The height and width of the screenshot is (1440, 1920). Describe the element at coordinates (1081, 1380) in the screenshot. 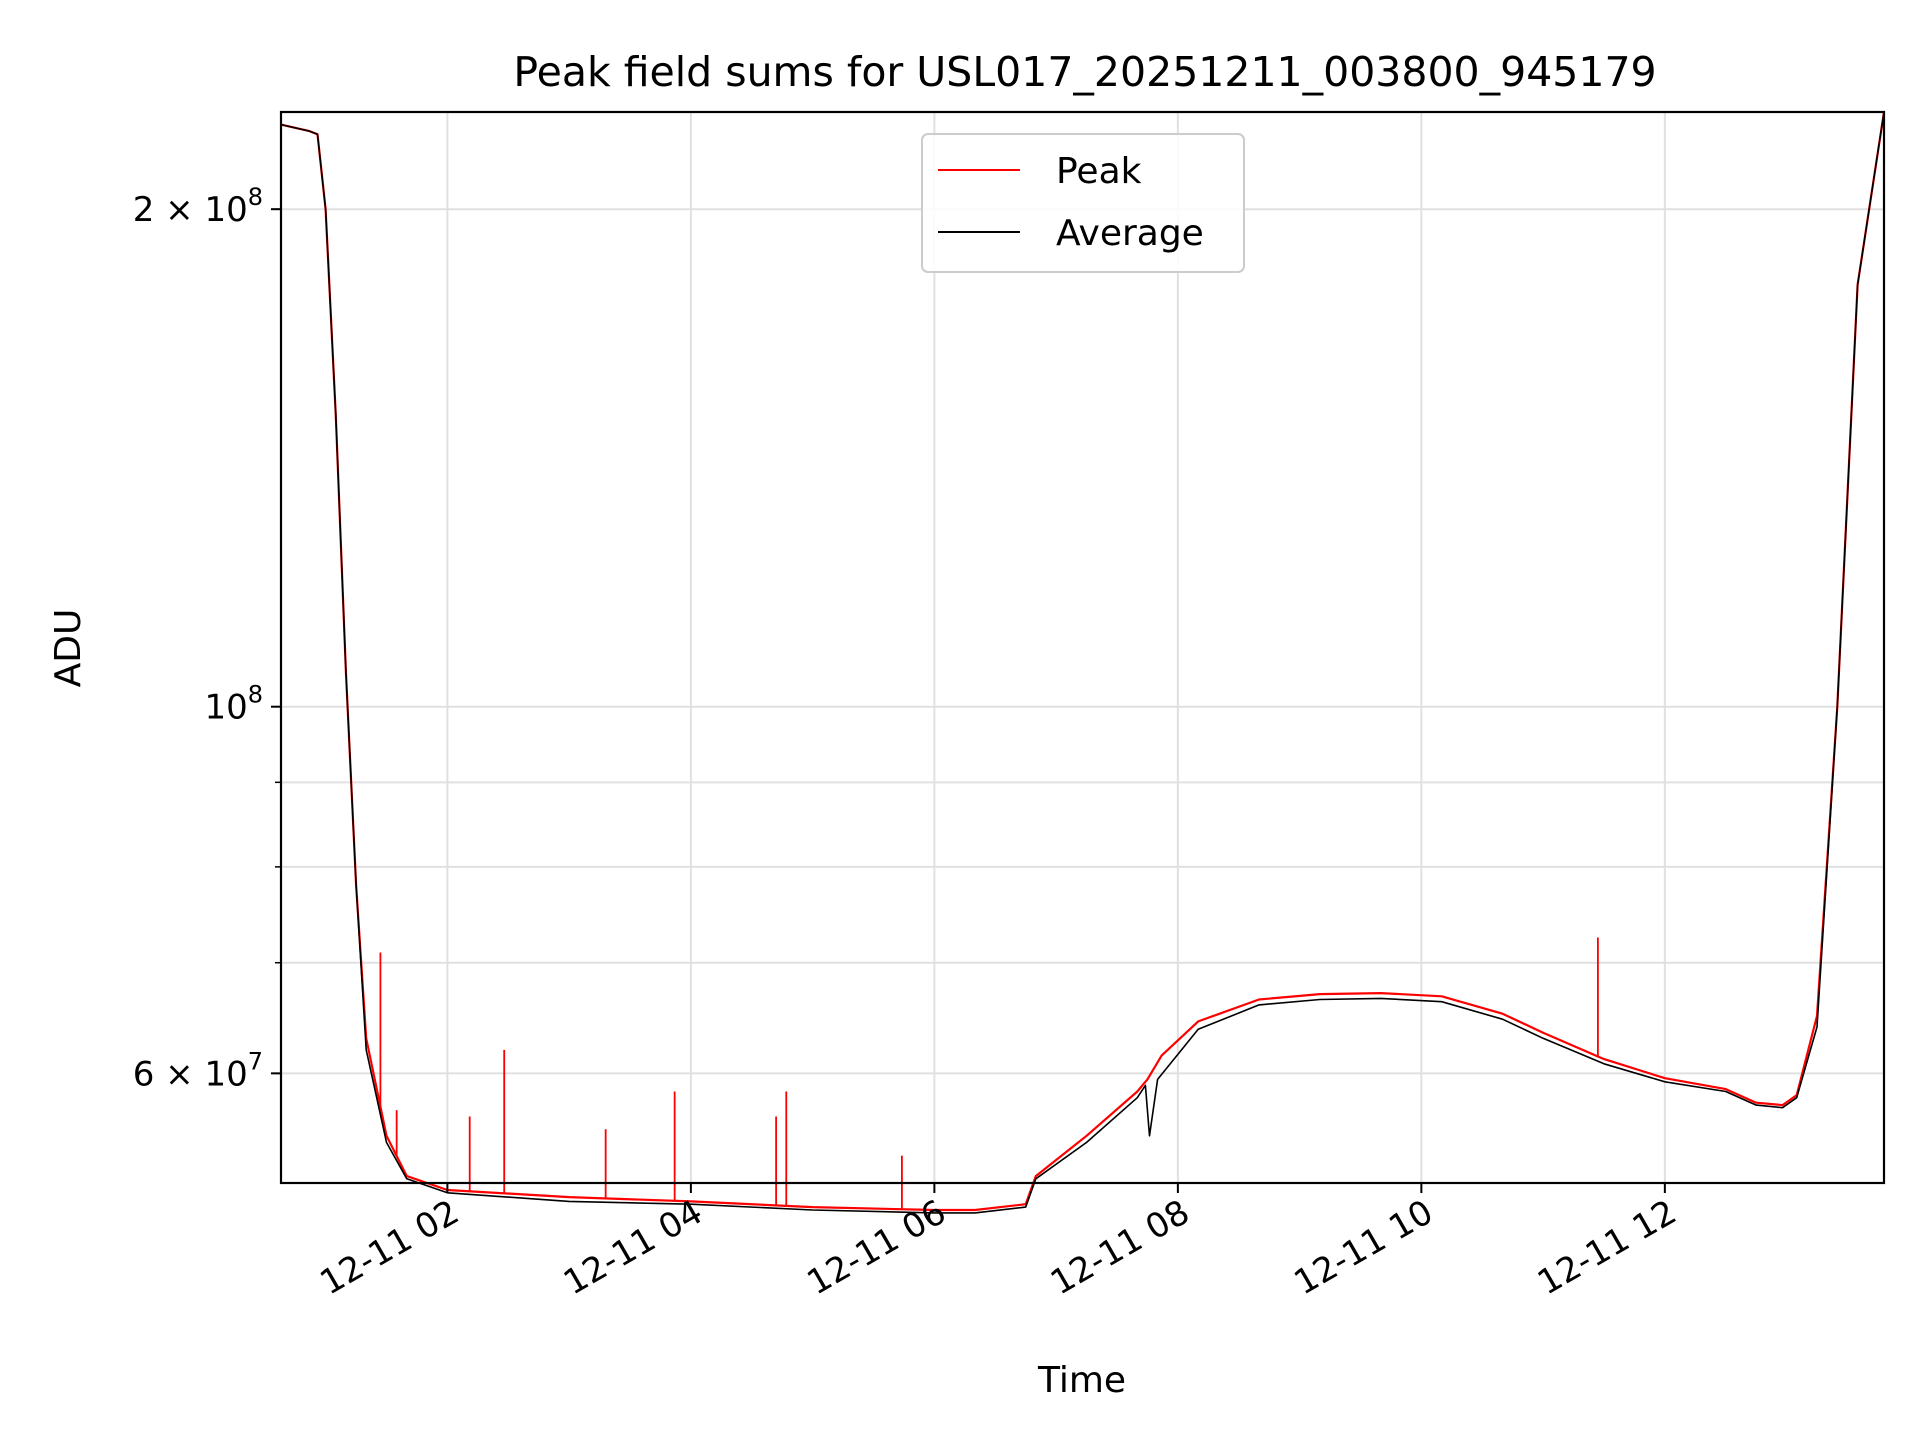

I see `x-axis-label: Time` at that location.